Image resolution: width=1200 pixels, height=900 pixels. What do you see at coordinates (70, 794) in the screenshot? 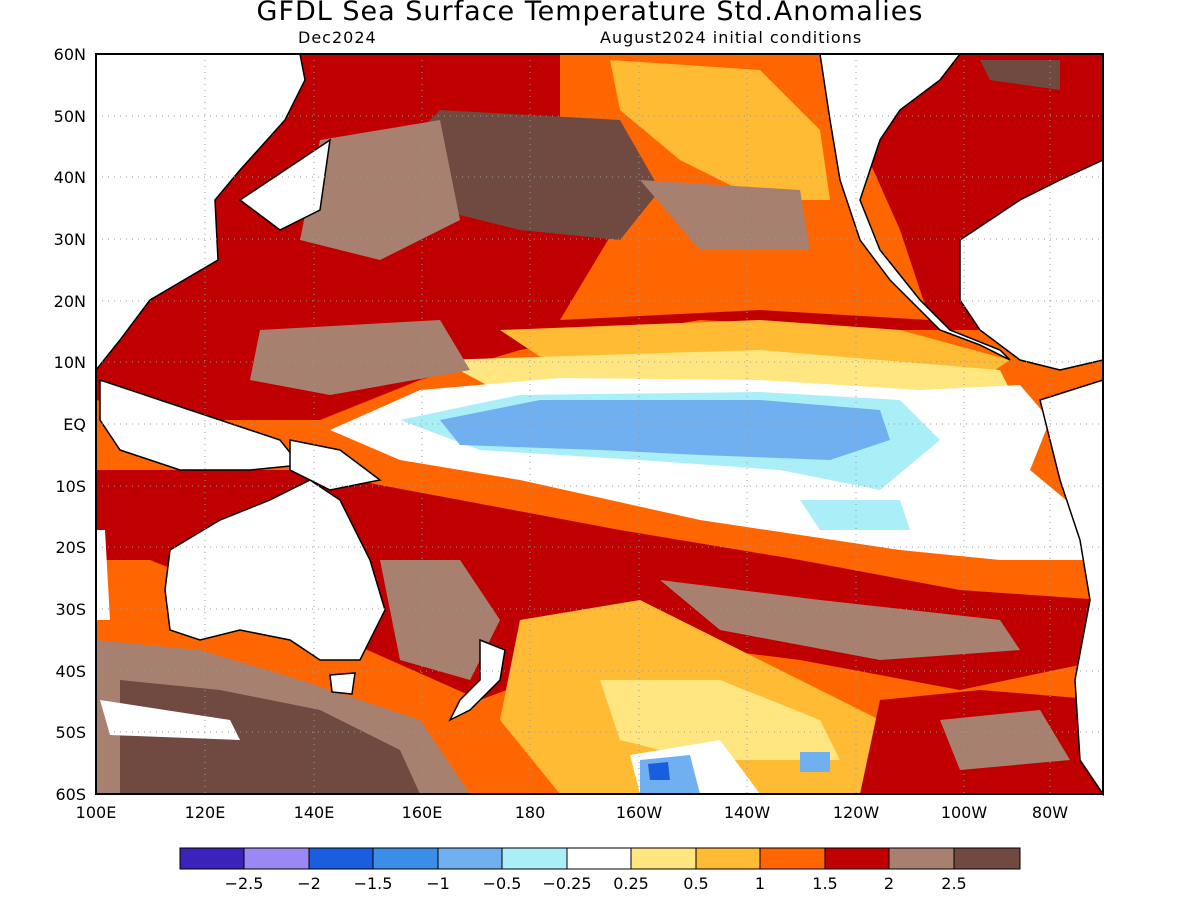
I see `lat-label: 60S` at bounding box center [70, 794].